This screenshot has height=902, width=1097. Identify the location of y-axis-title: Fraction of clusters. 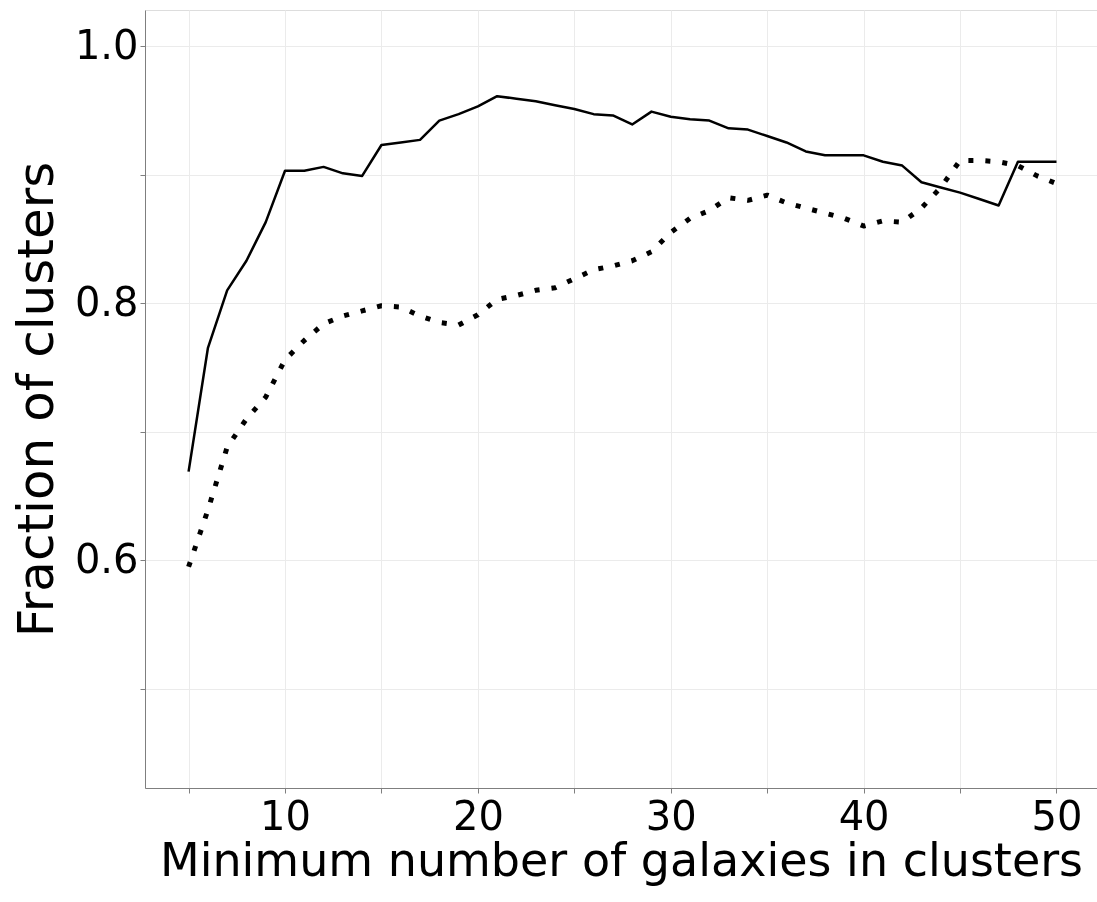
(35, 399).